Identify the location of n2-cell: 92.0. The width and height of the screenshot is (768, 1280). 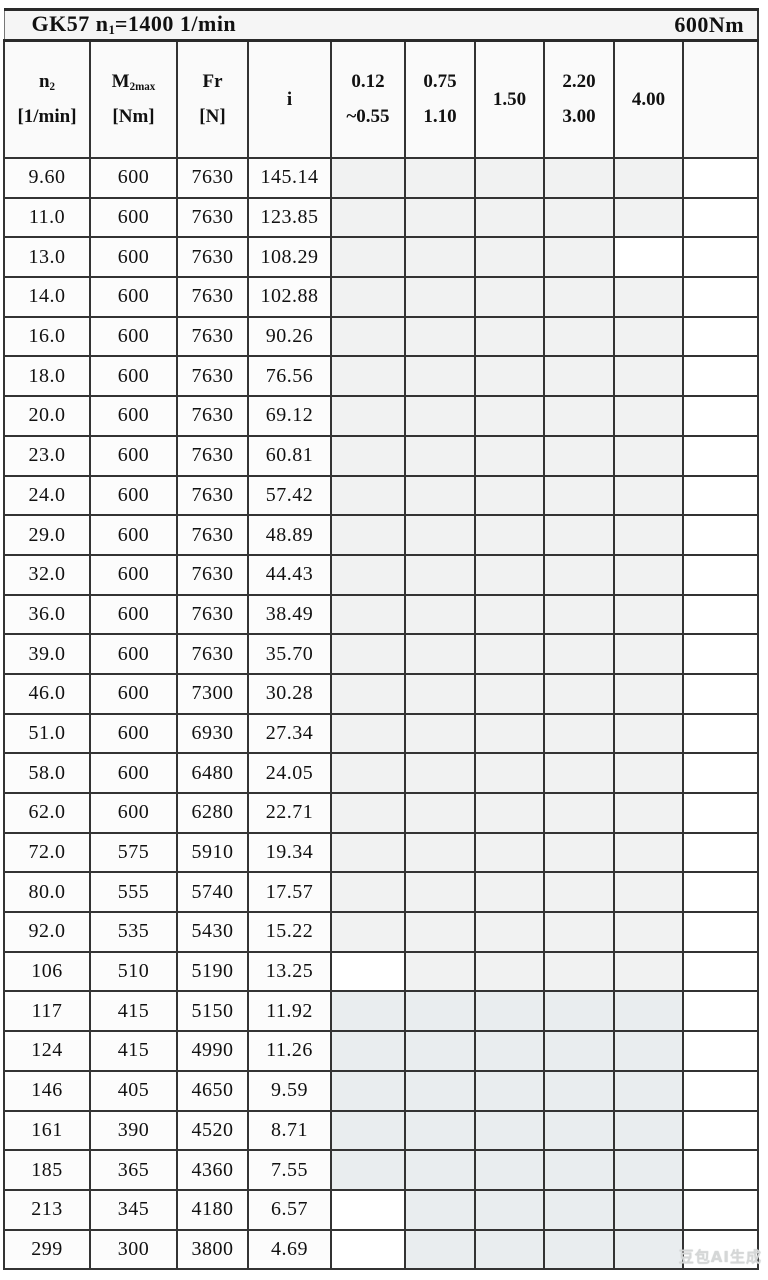
(47, 932).